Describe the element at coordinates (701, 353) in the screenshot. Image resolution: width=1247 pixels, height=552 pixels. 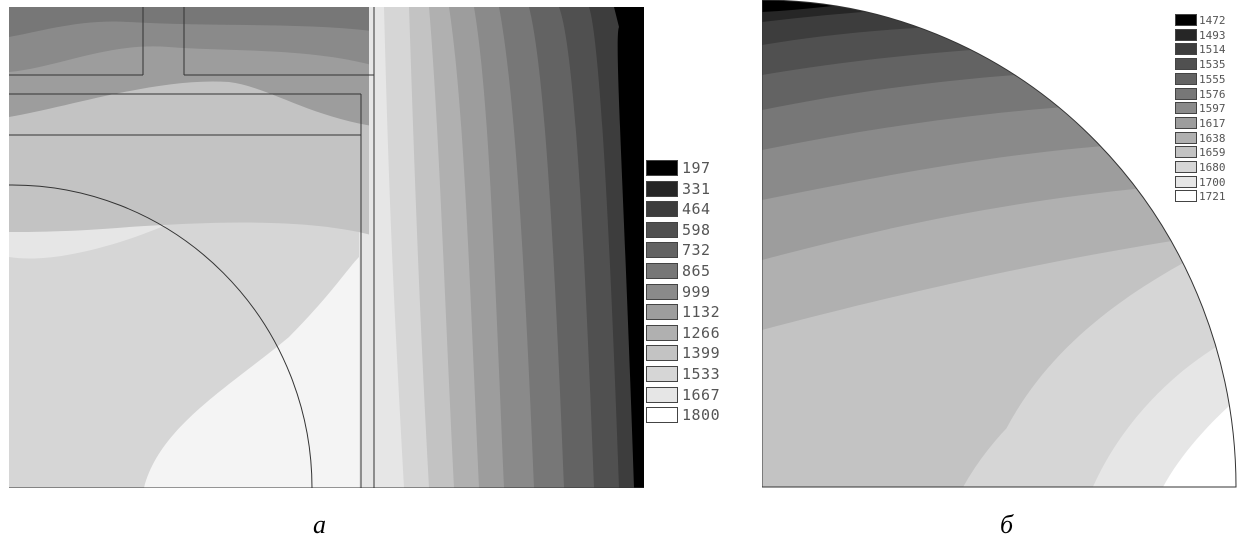
I see `legend-value: 1399` at that location.